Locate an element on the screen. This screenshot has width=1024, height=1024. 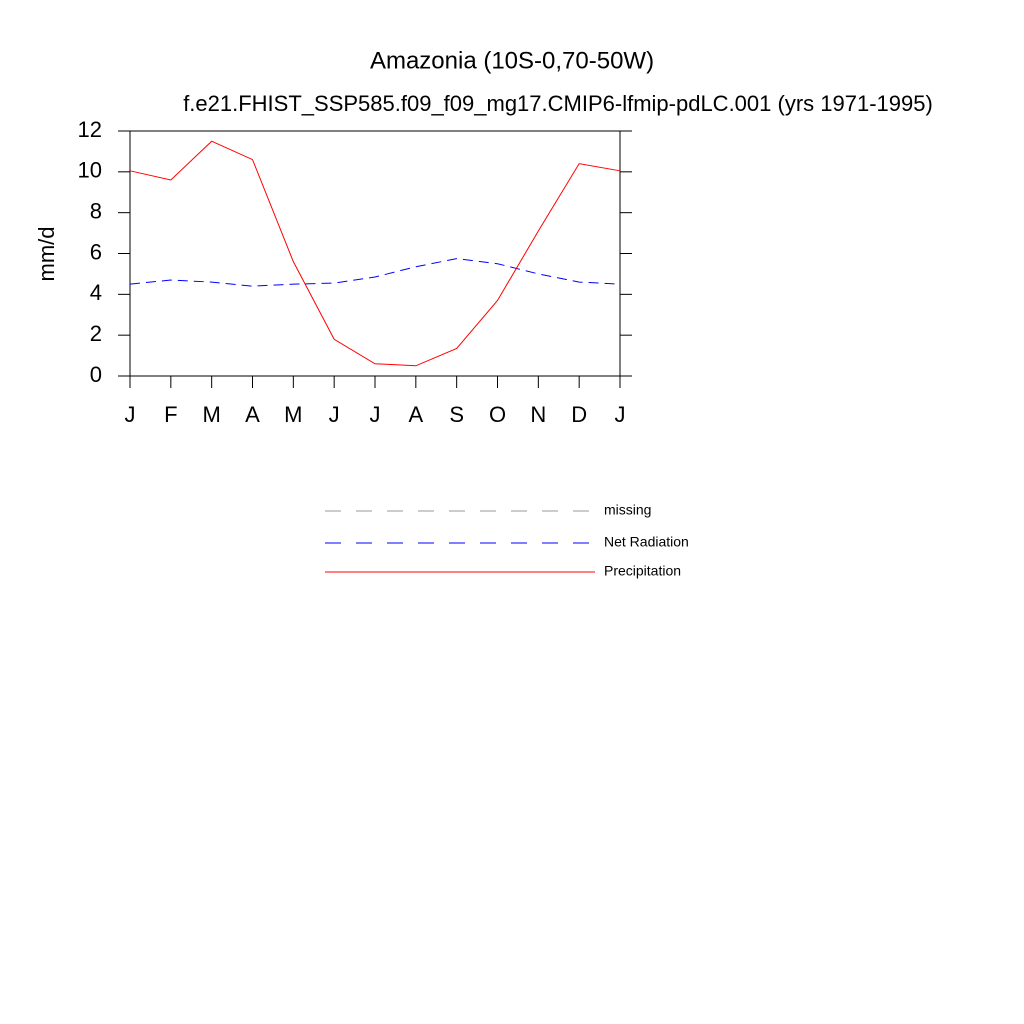
legend-label: Precipitation is located at coordinates (642, 571).